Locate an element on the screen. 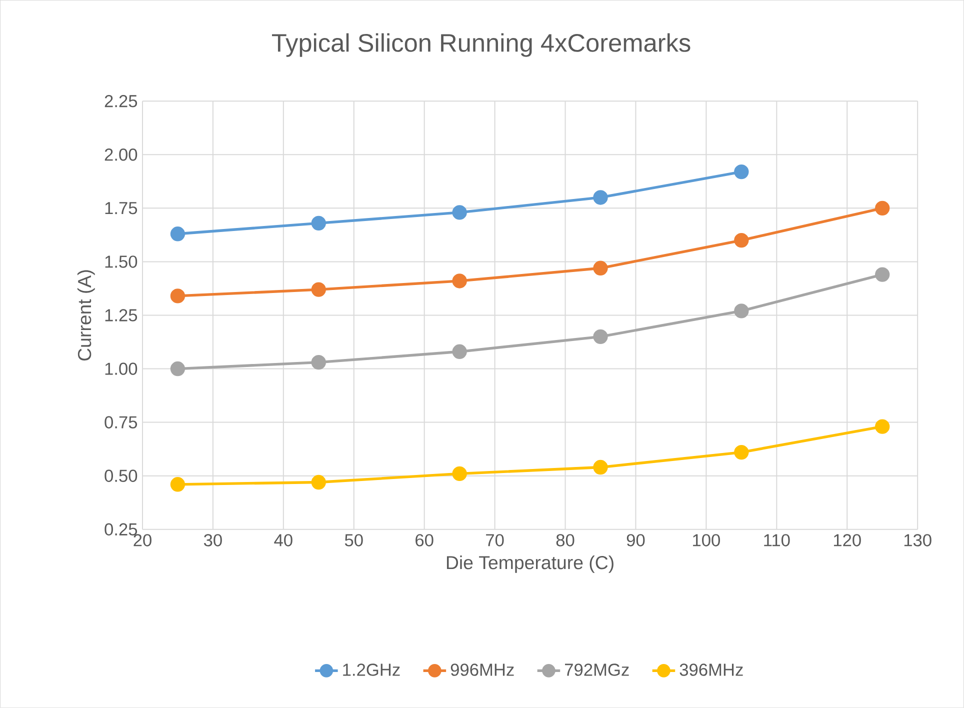 The image size is (964, 708). y-tick-label: 2.00 is located at coordinates (121, 154).